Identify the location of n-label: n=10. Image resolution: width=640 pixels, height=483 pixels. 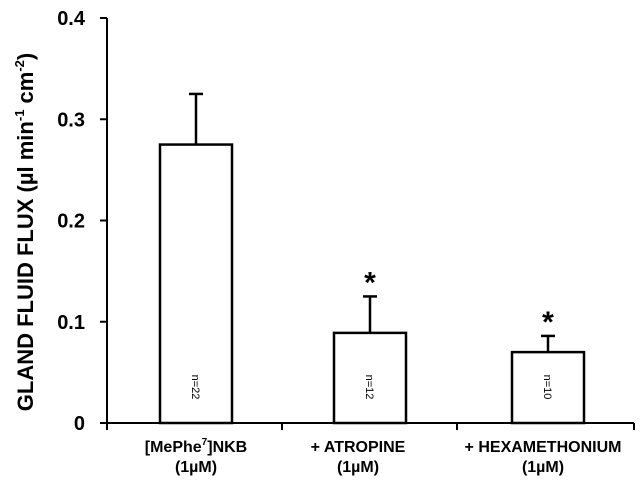
(547, 387).